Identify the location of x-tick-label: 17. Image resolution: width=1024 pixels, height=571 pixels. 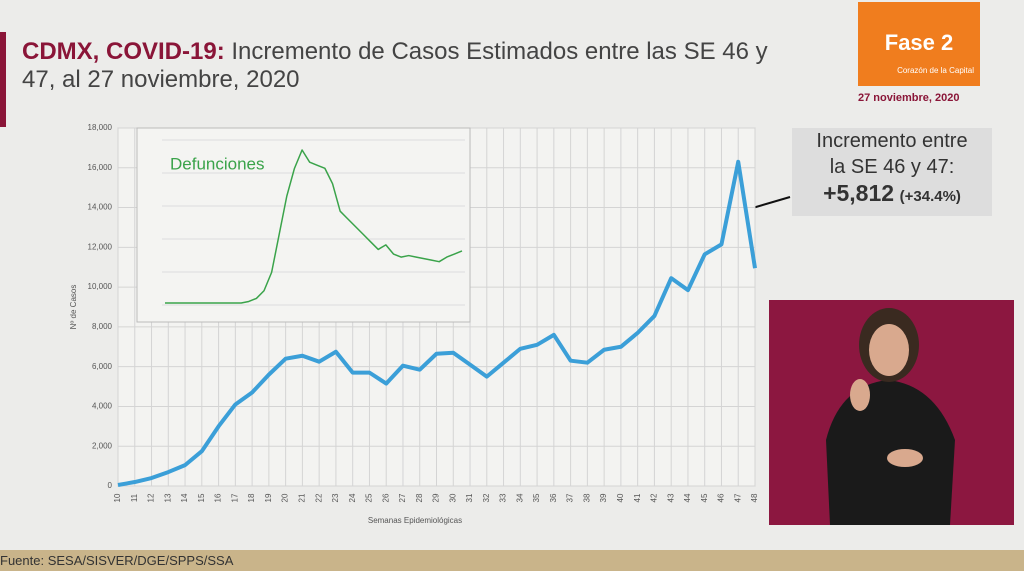
(234, 497).